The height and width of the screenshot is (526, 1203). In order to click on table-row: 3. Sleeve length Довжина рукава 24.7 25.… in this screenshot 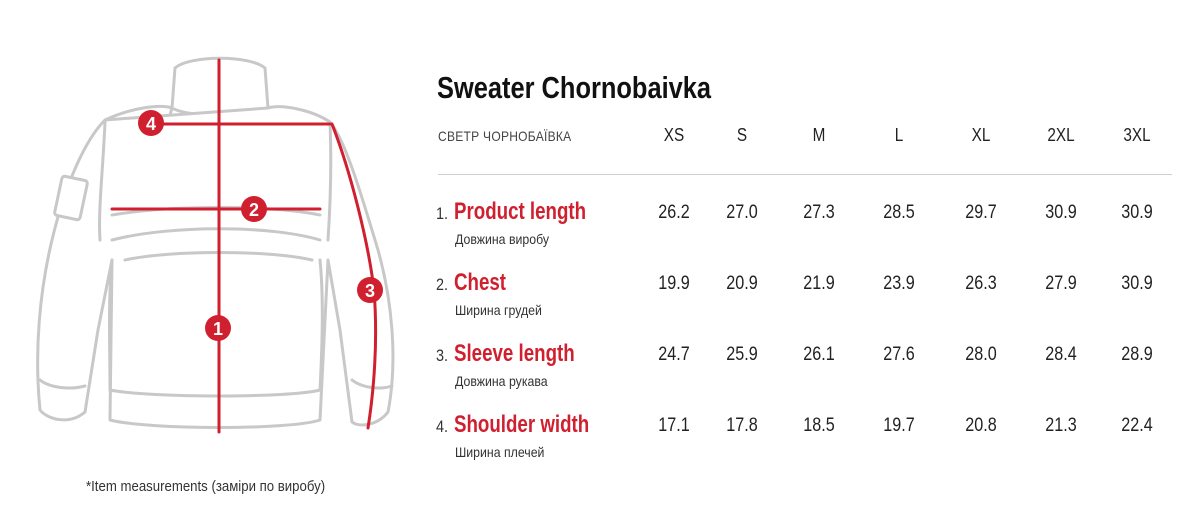, I will do `click(601, 370)`.